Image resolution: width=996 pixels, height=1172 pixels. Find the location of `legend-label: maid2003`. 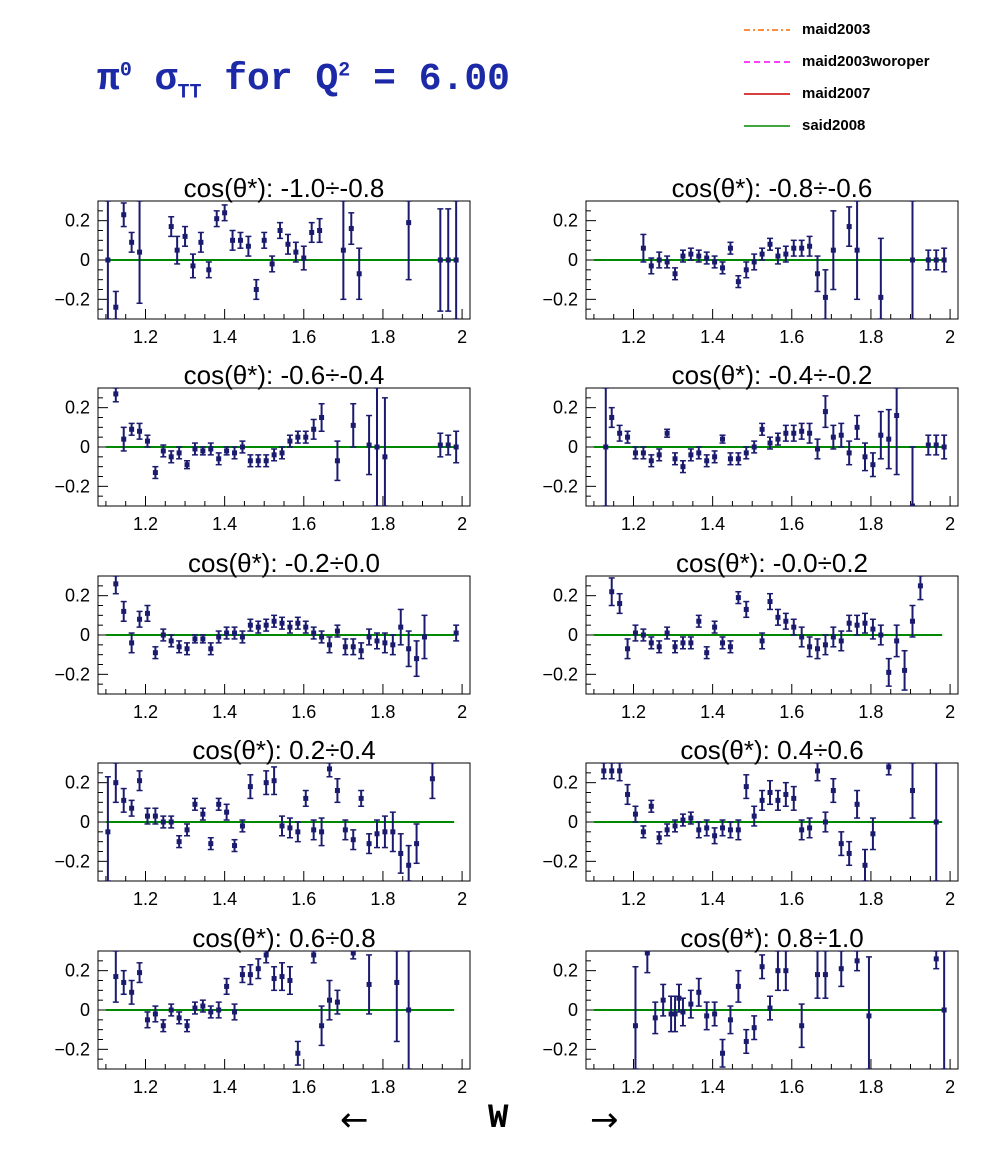

legend-label: maid2003 is located at coordinates (836, 29).